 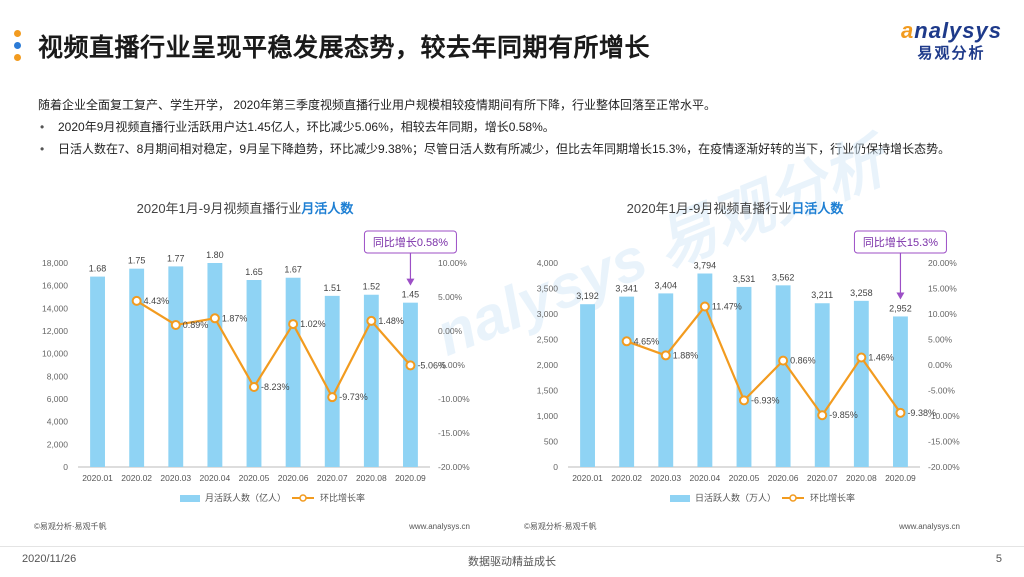 What do you see at coordinates (764, 361) in the screenshot?
I see `growth-rate-line` at bounding box center [764, 361].